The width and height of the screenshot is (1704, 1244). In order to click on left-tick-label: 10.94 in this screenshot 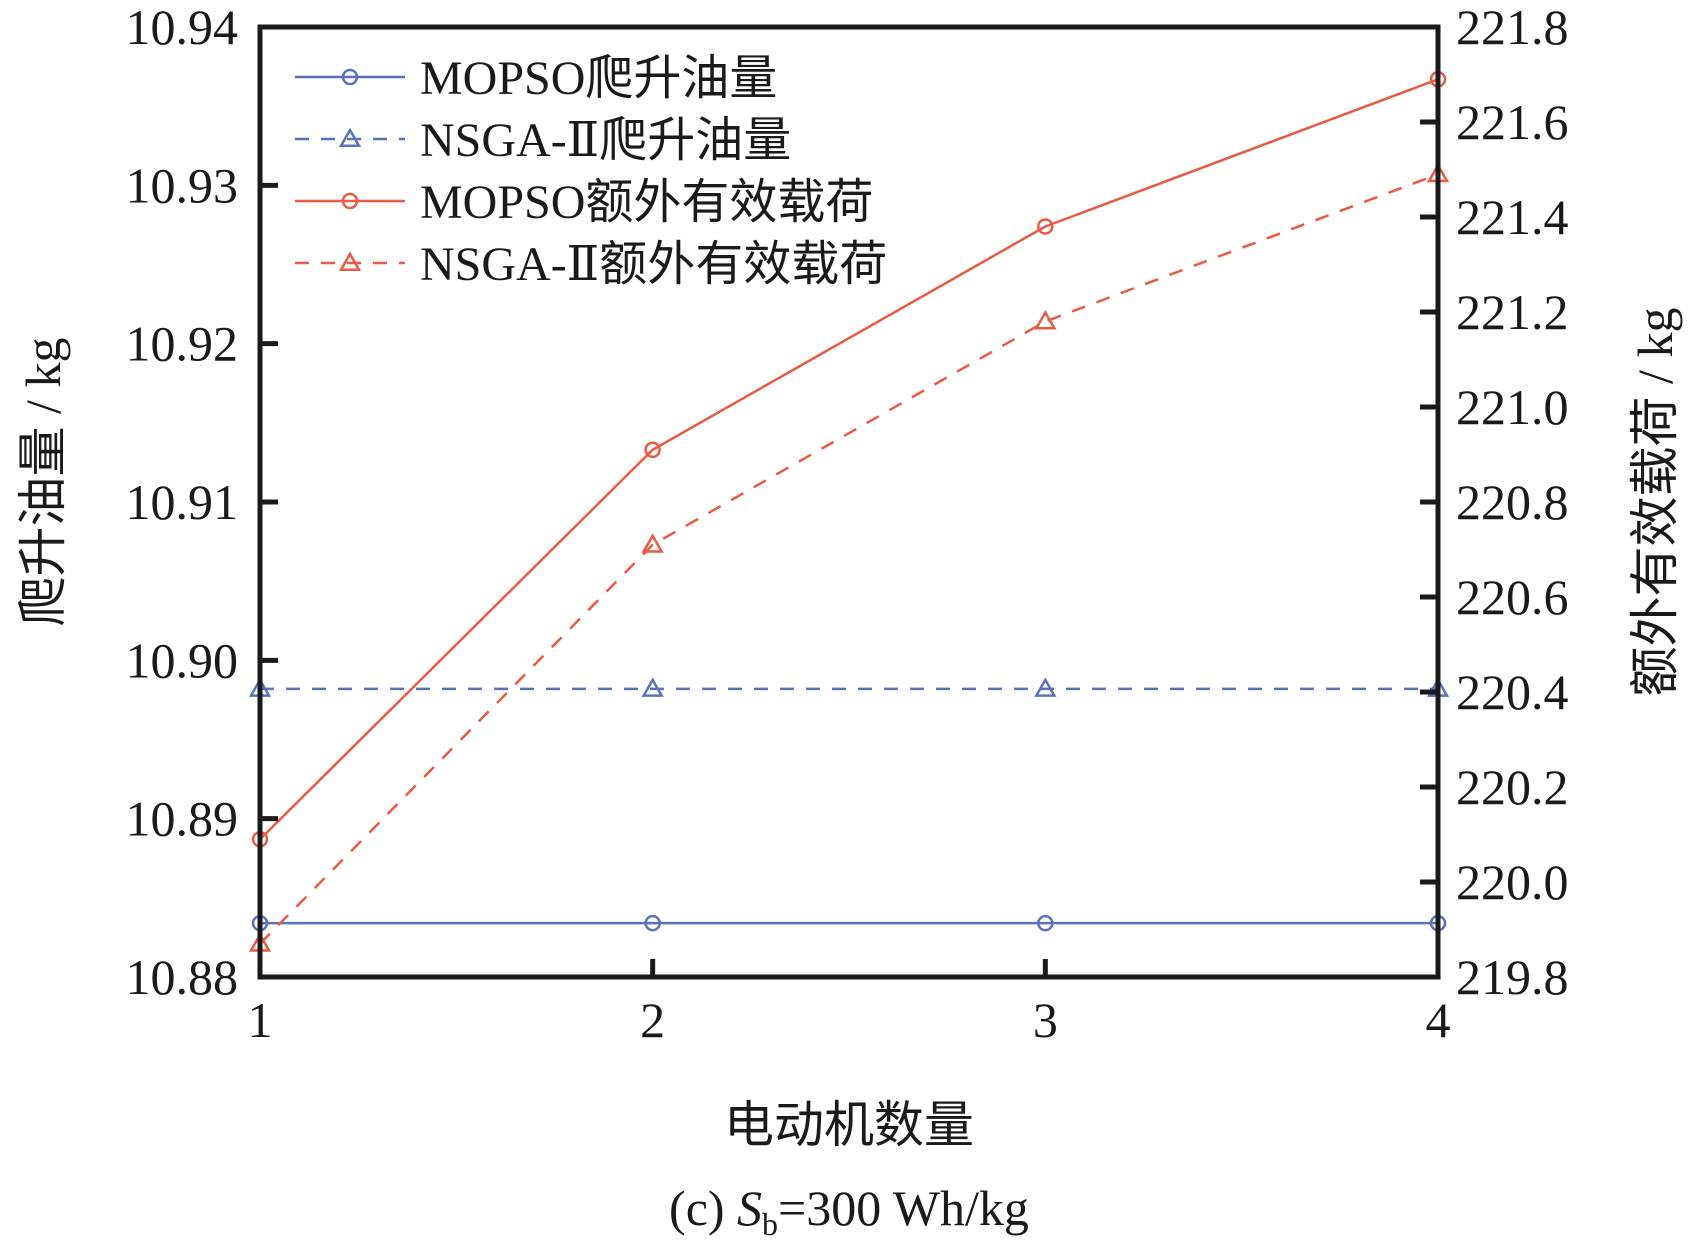, I will do `click(182, 27)`.